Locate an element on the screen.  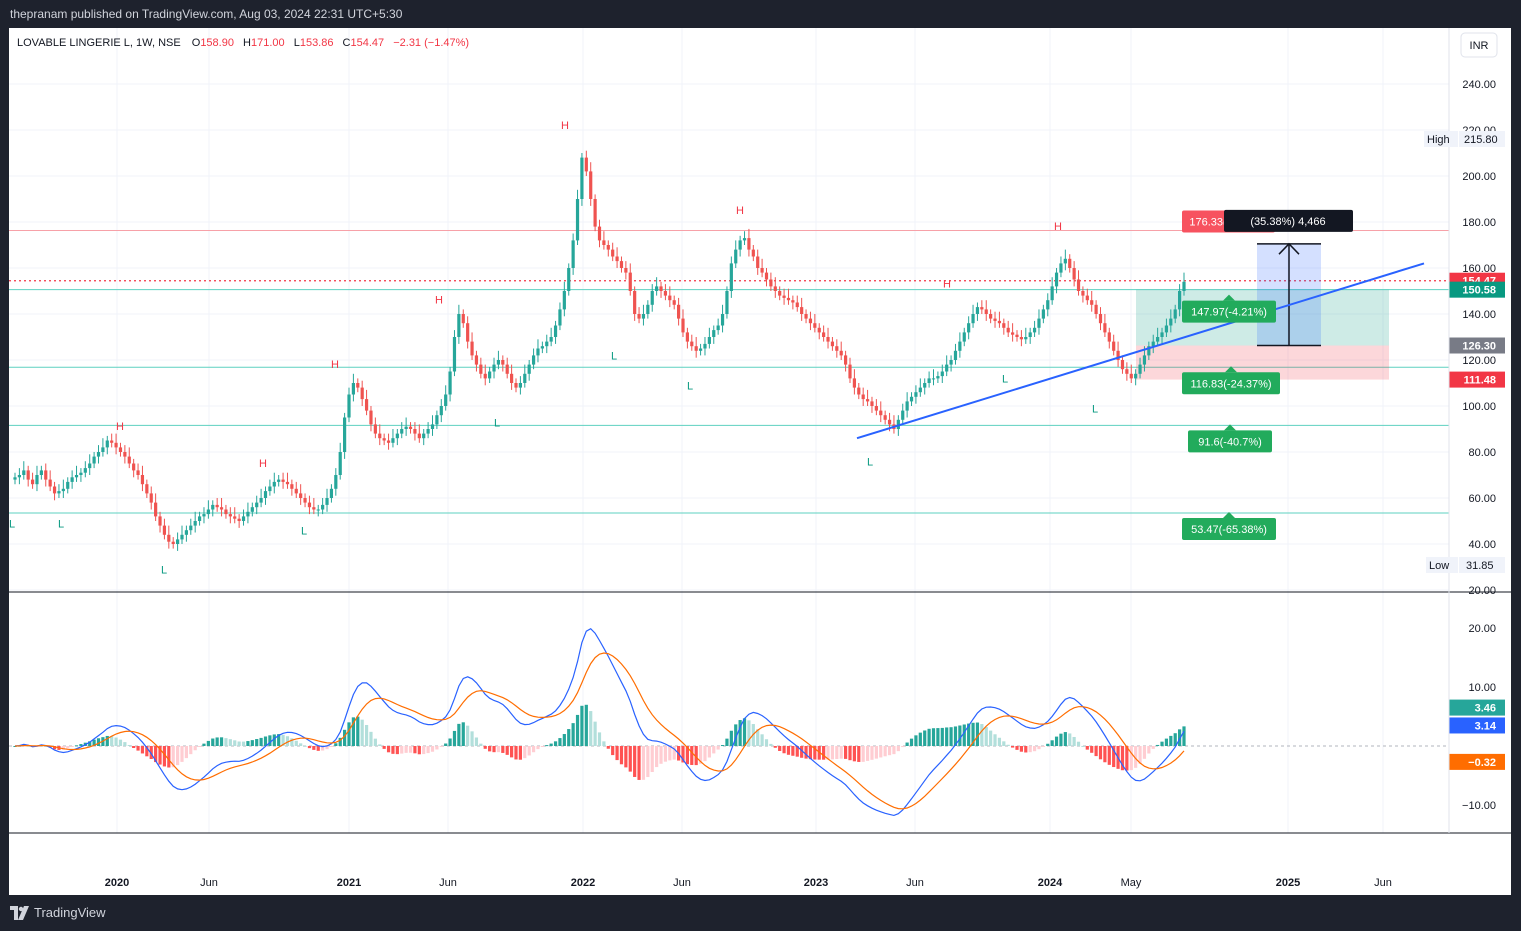
ohlc-close-label: C is located at coordinates (347, 43).